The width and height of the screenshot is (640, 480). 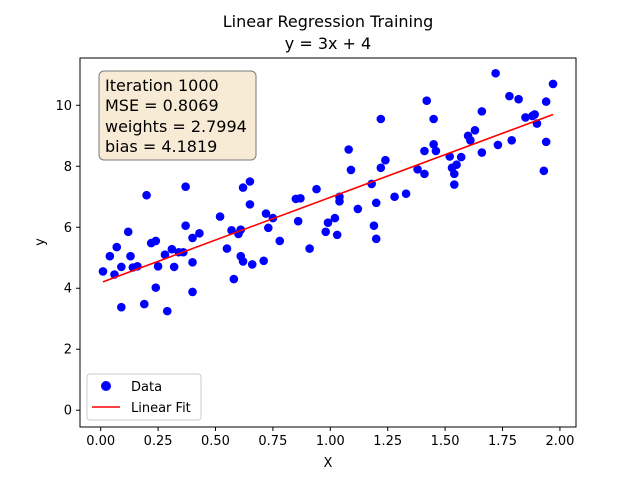 I want to click on y-tick-label: 8, so click(x=68, y=167).